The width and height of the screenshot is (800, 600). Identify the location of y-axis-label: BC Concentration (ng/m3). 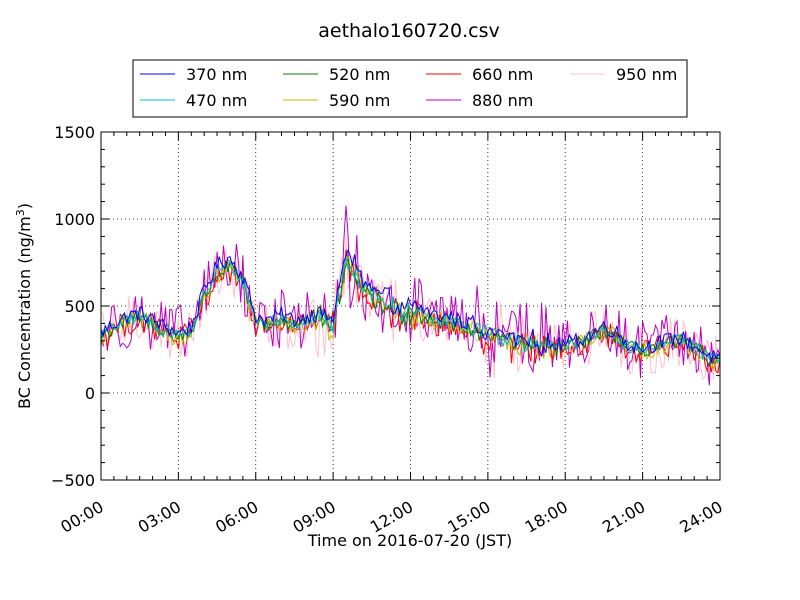
(24, 306).